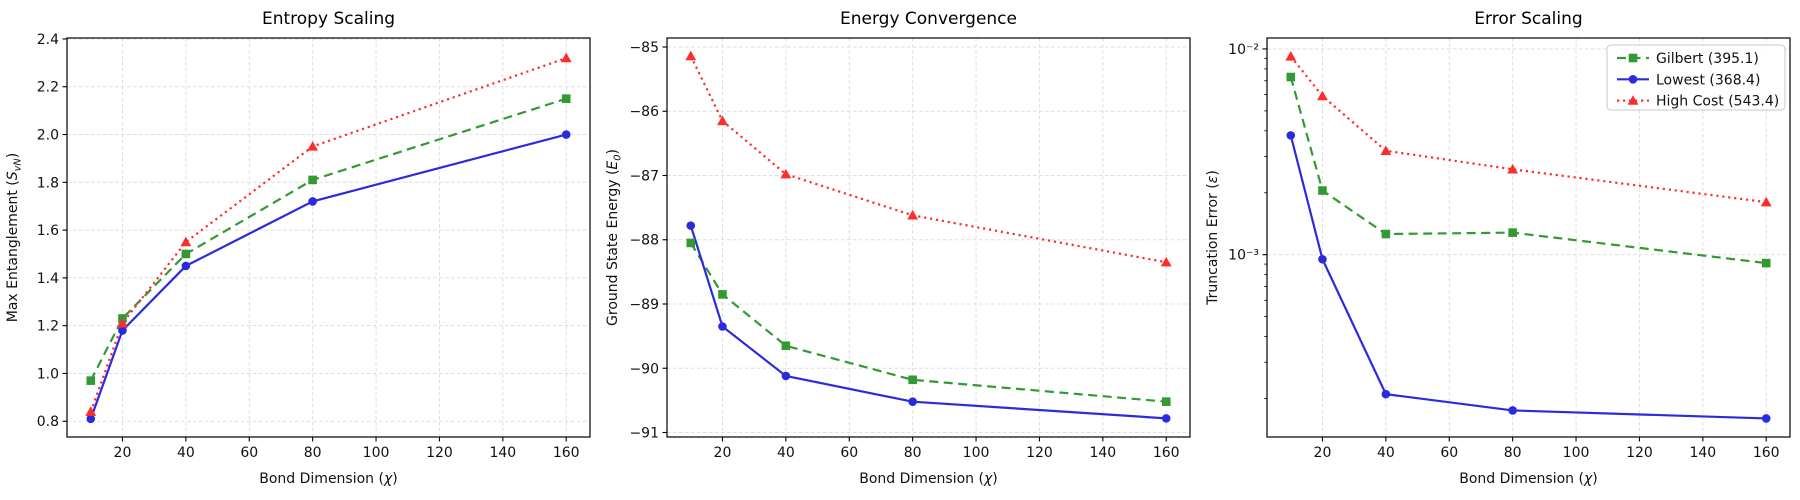 The height and width of the screenshot is (500, 1800). I want to click on y-tick-label: 1.6, so click(48, 231).